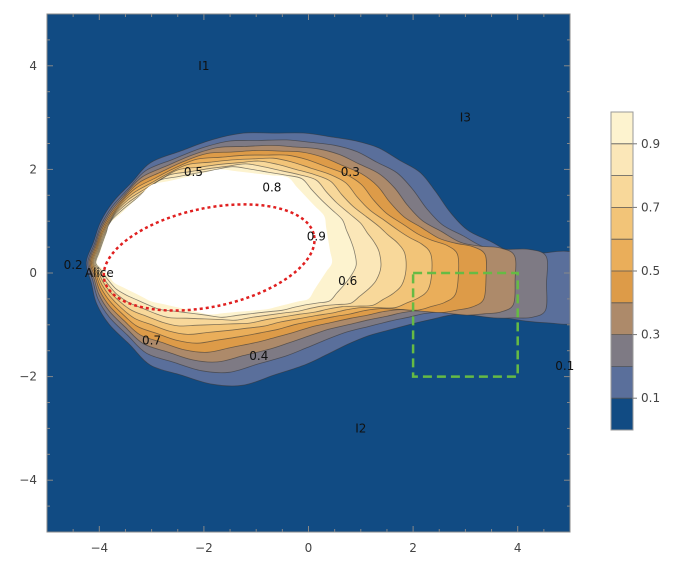  What do you see at coordinates (465, 324) in the screenshot?
I see `dashed-rectangle` at bounding box center [465, 324].